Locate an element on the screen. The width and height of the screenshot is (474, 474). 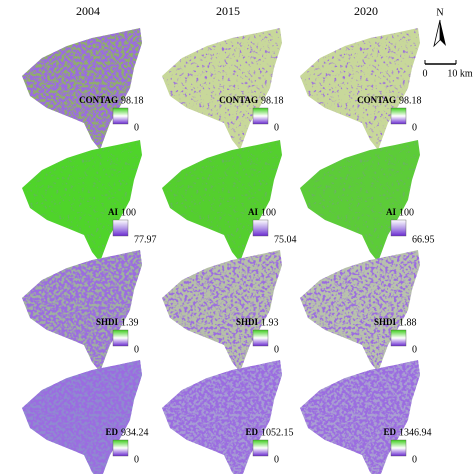
scale-bar: 0 10 km is located at coordinates (448, 69).